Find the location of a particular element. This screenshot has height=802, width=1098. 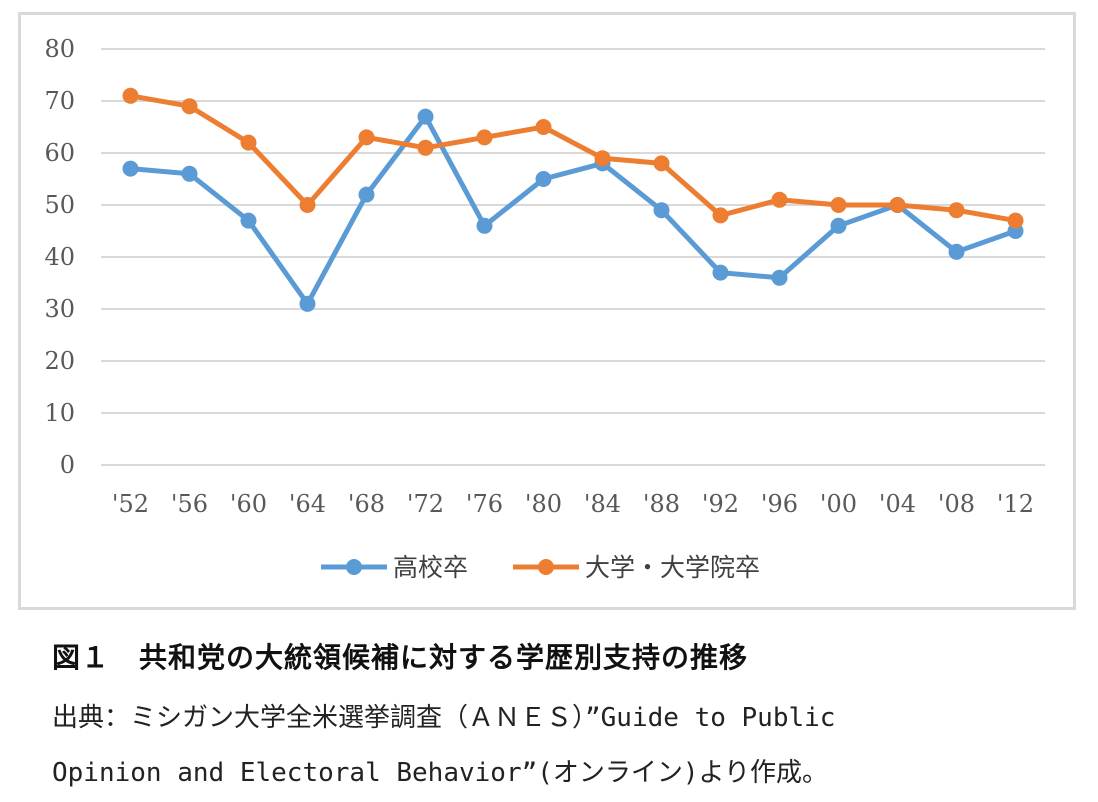

legend-label-2: 大学・大学院卒 is located at coordinates (672, 567).